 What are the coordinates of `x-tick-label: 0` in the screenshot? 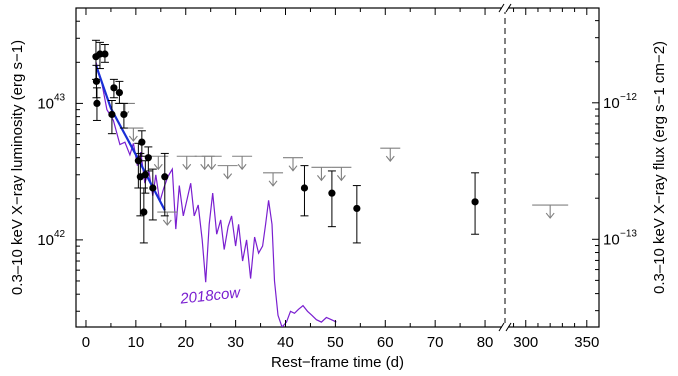 It's located at (86, 342).